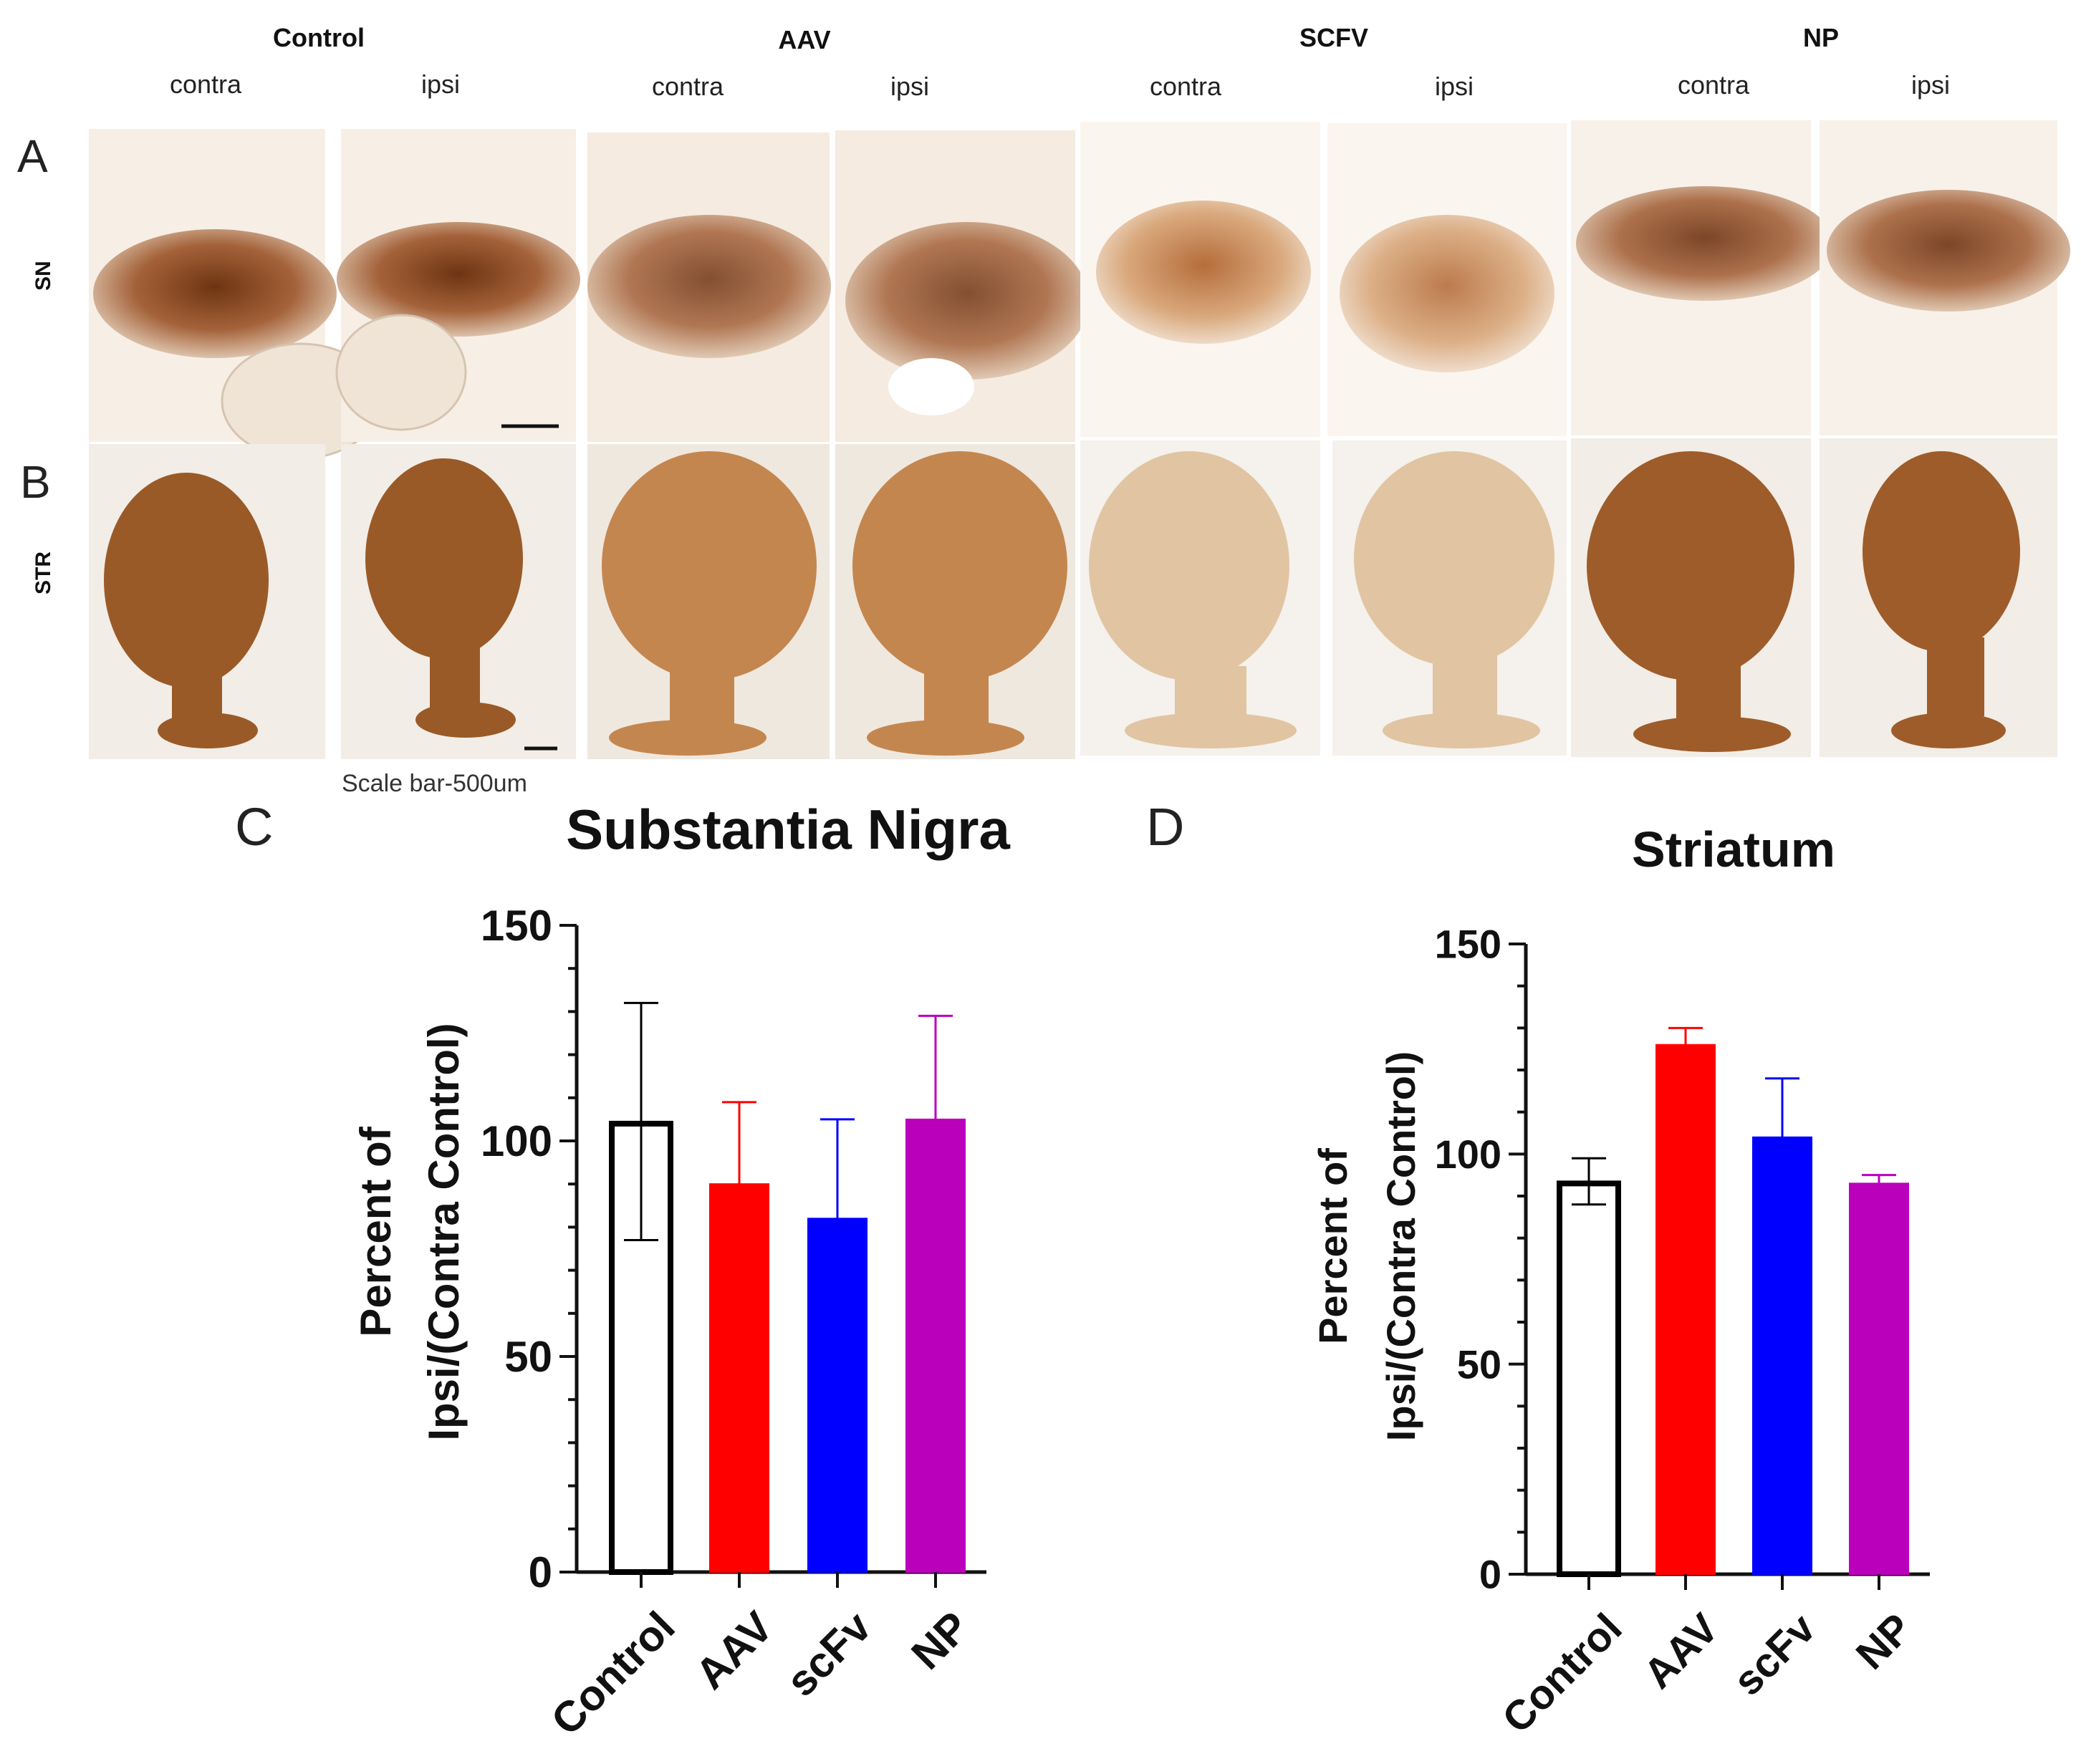 The image size is (2081, 1764). What do you see at coordinates (1733, 849) in the screenshot?
I see `chart-title: Striatum` at bounding box center [1733, 849].